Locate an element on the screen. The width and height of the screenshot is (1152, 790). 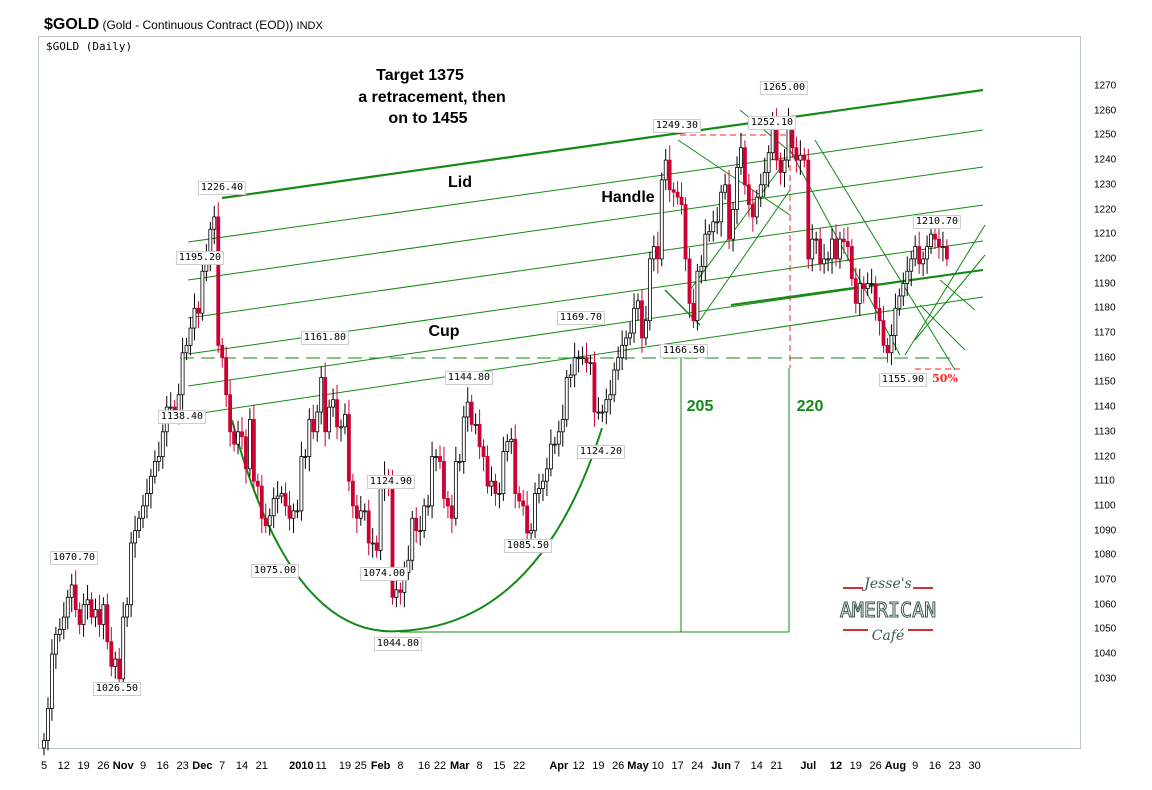
y-tick-label: 1200 is located at coordinates (1105, 259).